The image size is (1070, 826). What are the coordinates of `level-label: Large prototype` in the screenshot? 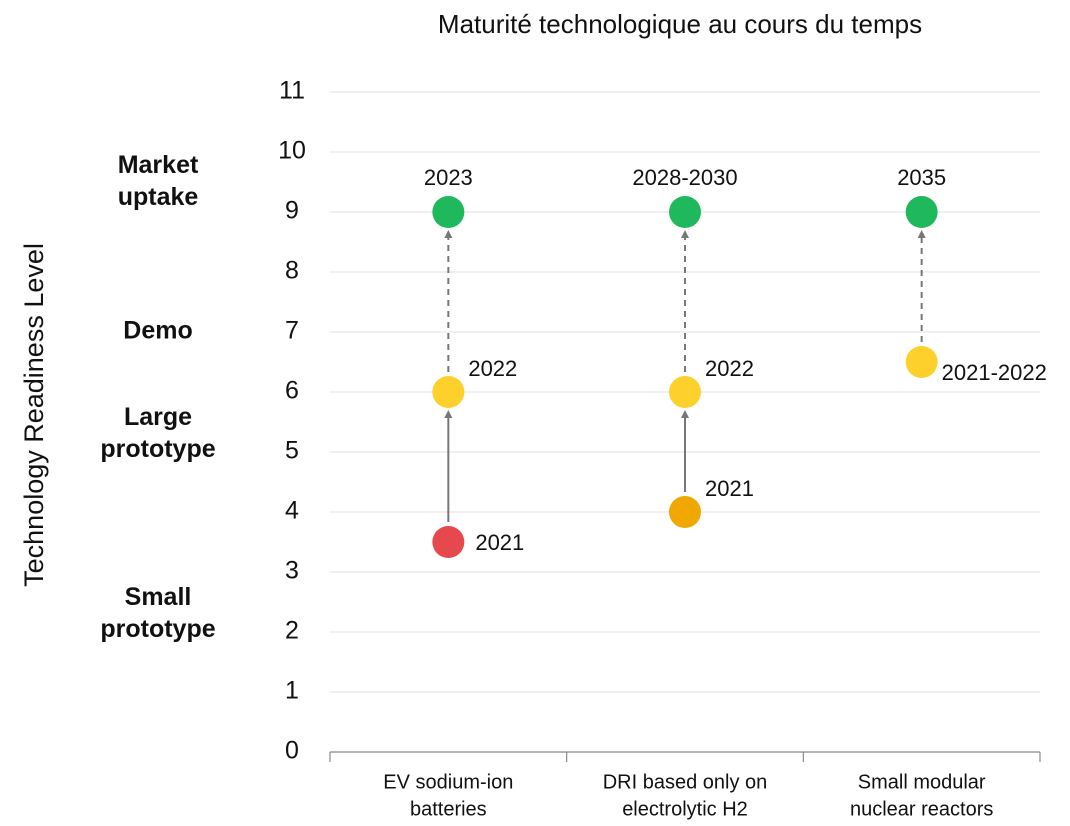 It's located at (157, 433).